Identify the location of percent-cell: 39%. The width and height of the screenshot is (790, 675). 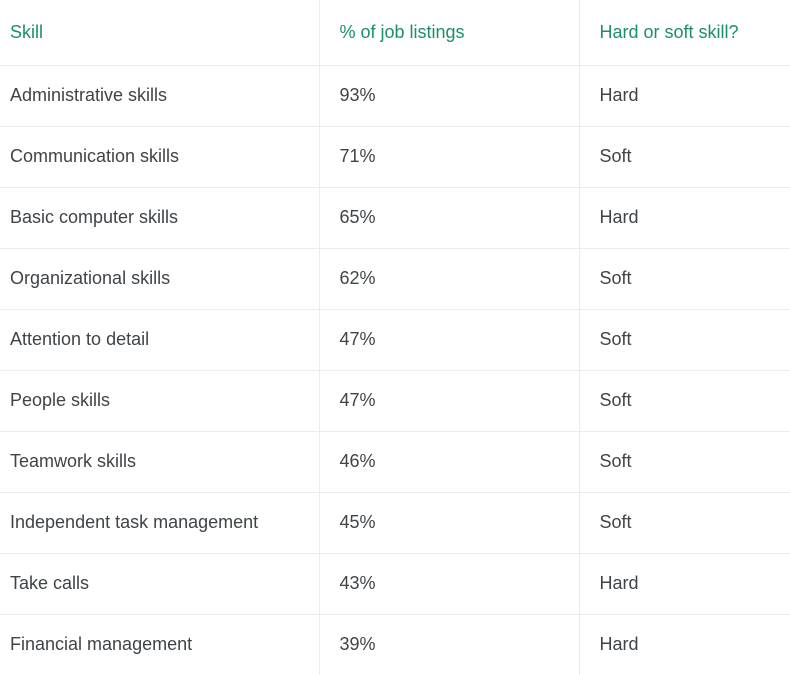
(448, 644).